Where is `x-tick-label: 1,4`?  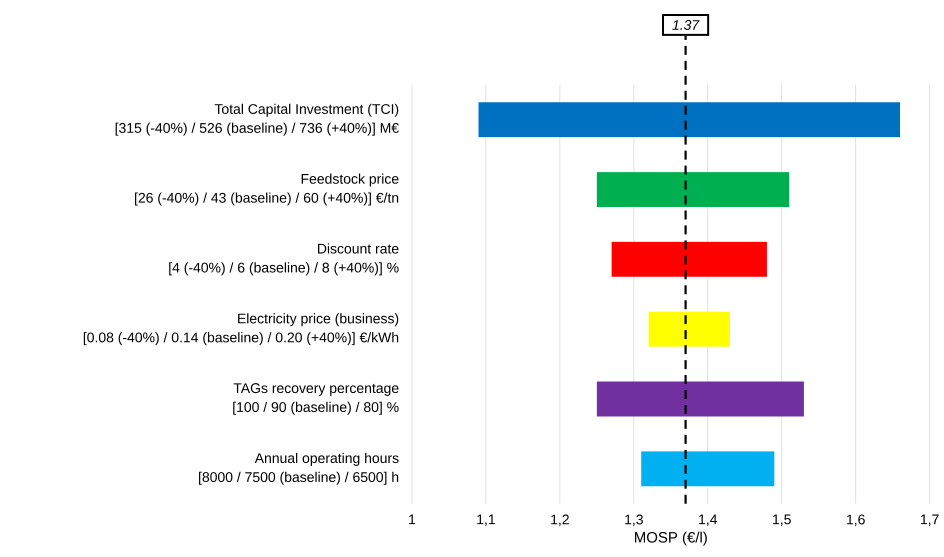 x-tick-label: 1,4 is located at coordinates (708, 520).